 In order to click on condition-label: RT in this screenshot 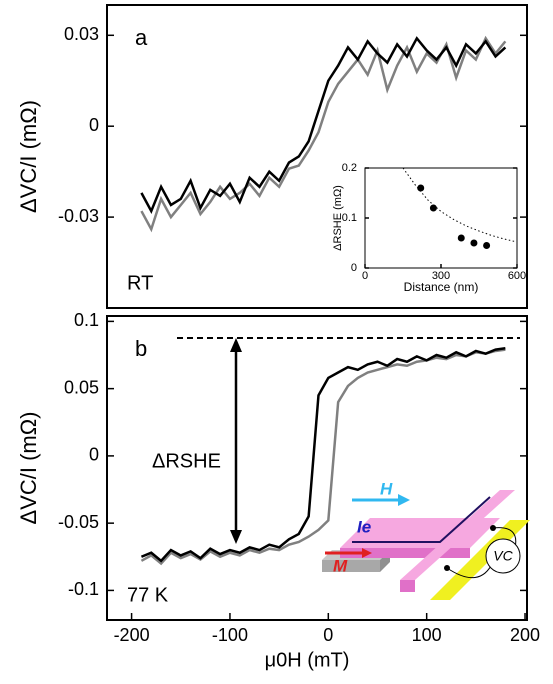, I will do `click(140, 283)`.